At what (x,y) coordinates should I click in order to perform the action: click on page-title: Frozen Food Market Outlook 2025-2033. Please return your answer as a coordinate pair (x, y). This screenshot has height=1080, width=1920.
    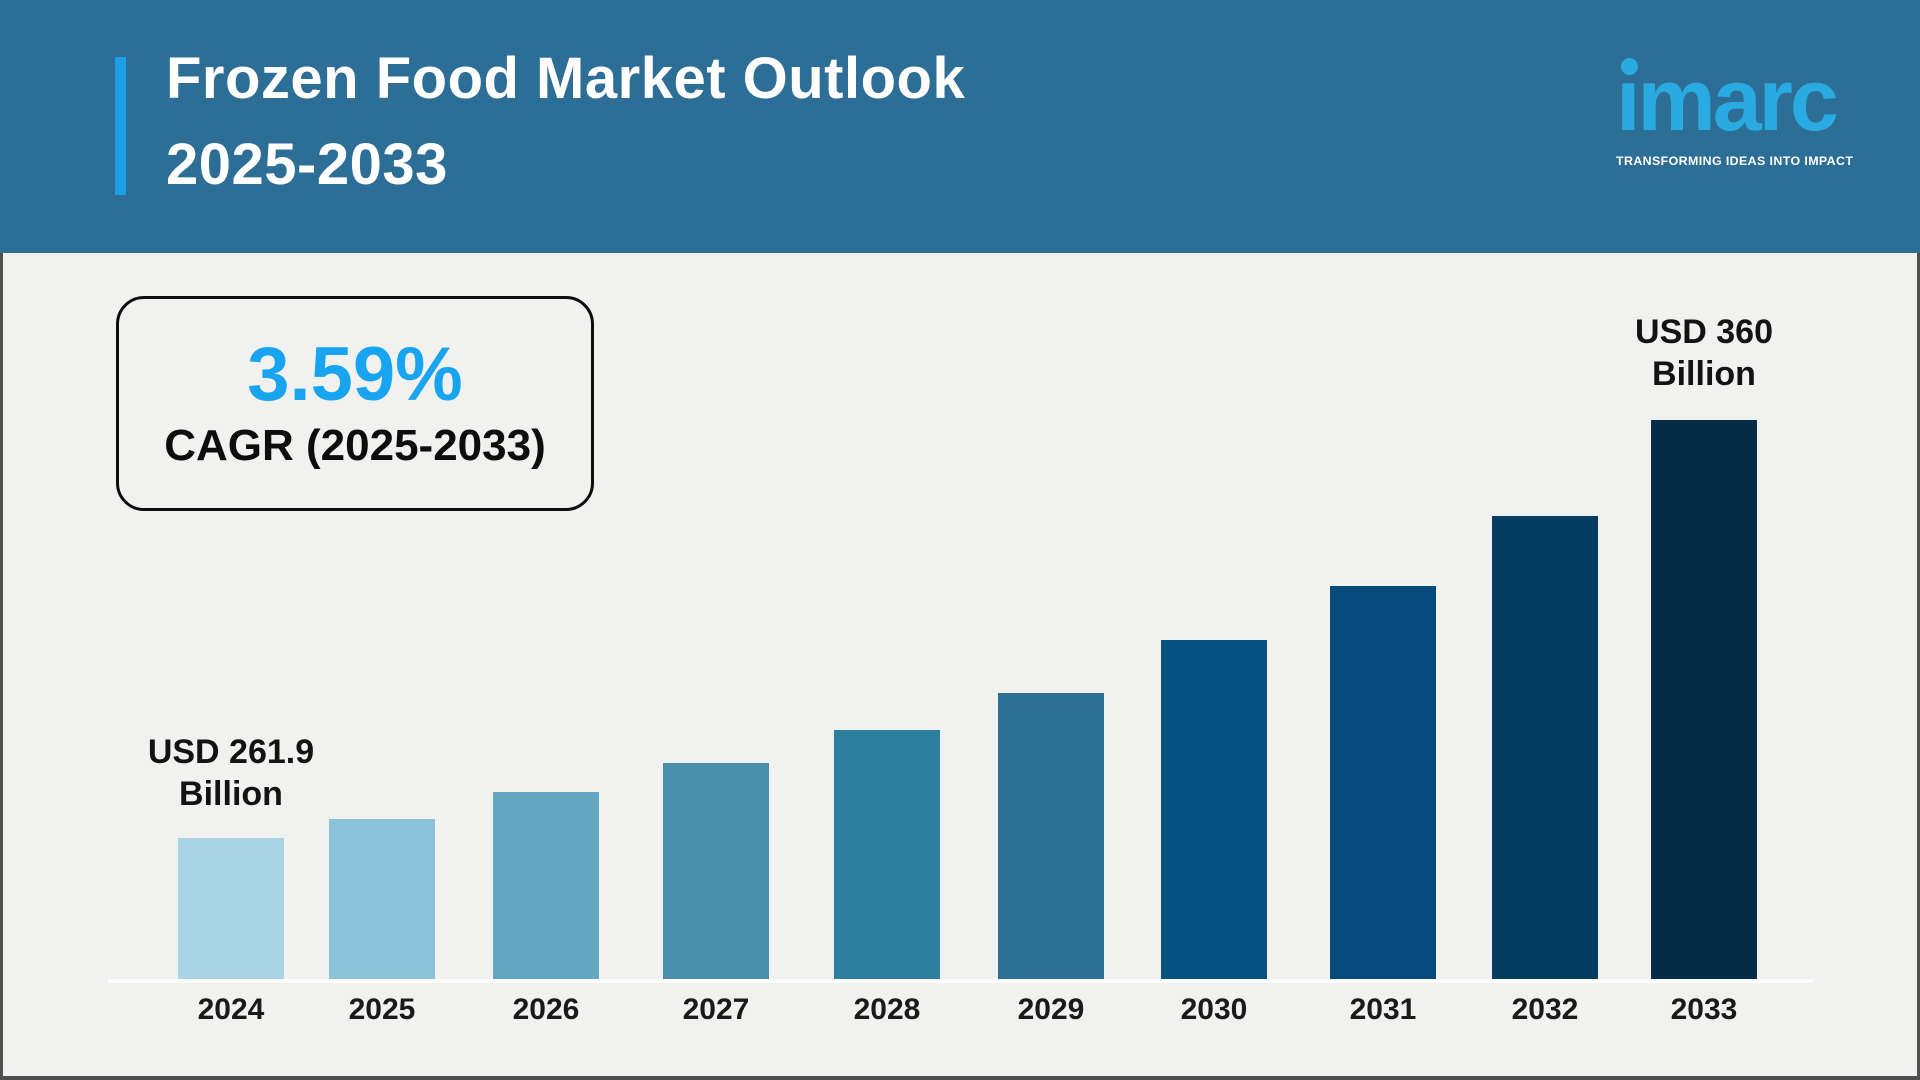
    Looking at the image, I should click on (565, 122).